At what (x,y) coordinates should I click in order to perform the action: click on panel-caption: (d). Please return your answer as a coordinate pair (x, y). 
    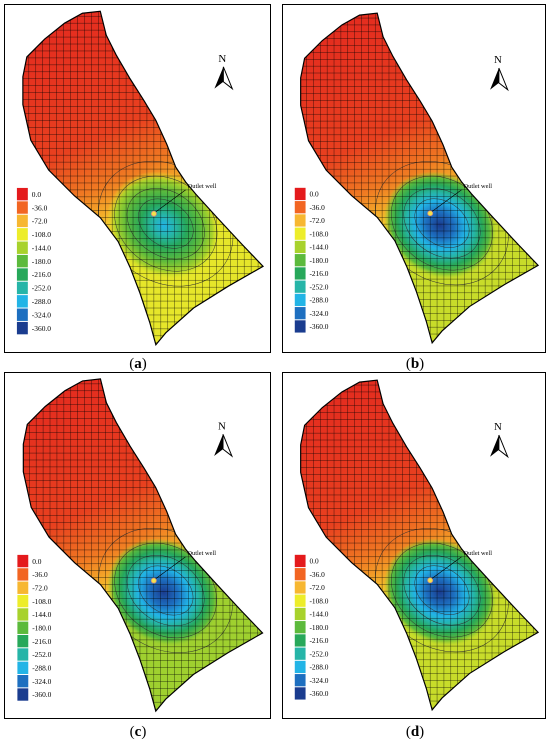
    Looking at the image, I should click on (415, 732).